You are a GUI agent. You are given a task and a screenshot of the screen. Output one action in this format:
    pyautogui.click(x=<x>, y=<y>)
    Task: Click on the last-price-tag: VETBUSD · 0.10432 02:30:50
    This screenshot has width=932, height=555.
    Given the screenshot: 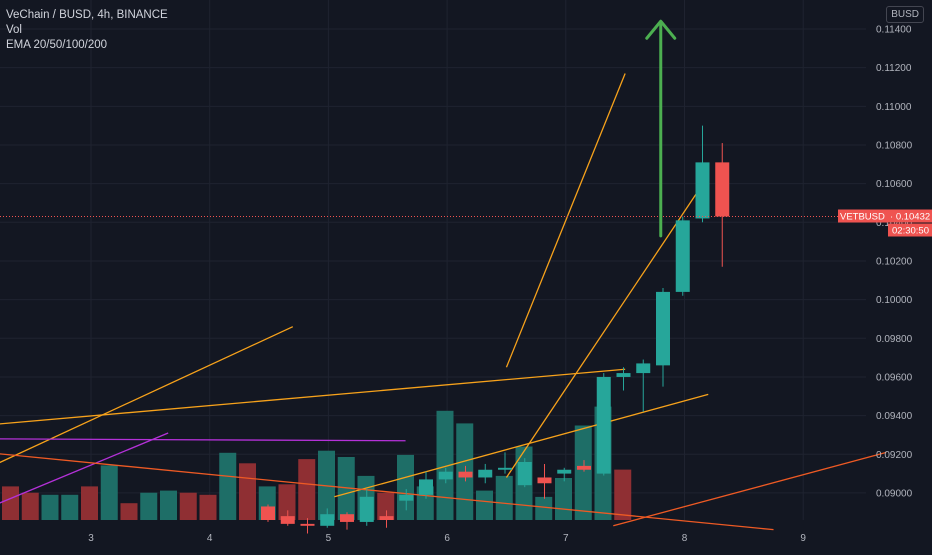 What is the action you would take?
    pyautogui.click(x=885, y=223)
    